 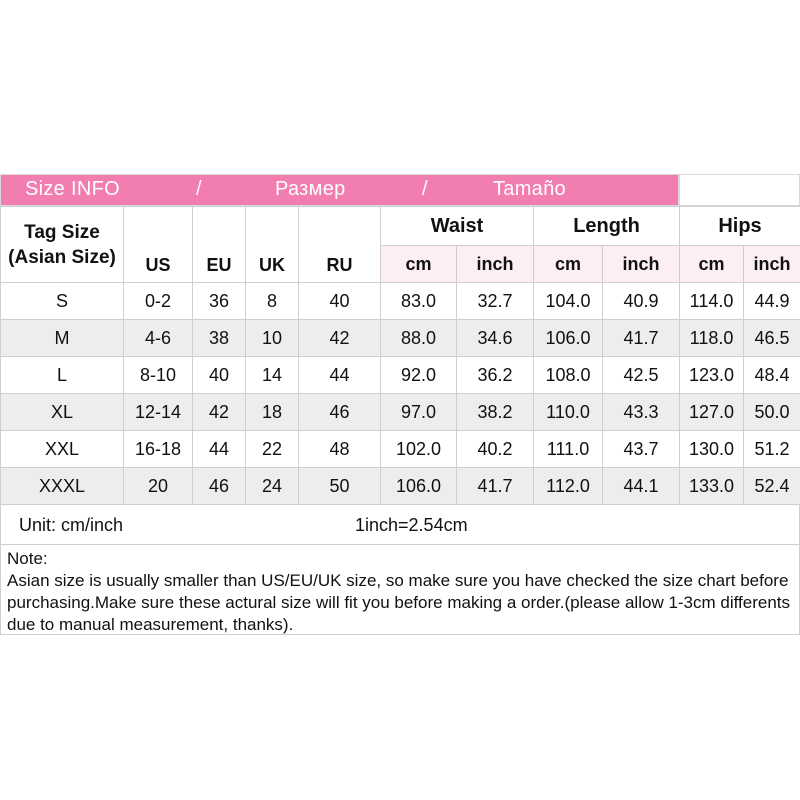 What do you see at coordinates (771, 264) in the screenshot?
I see `hips-inch-header: inch` at bounding box center [771, 264].